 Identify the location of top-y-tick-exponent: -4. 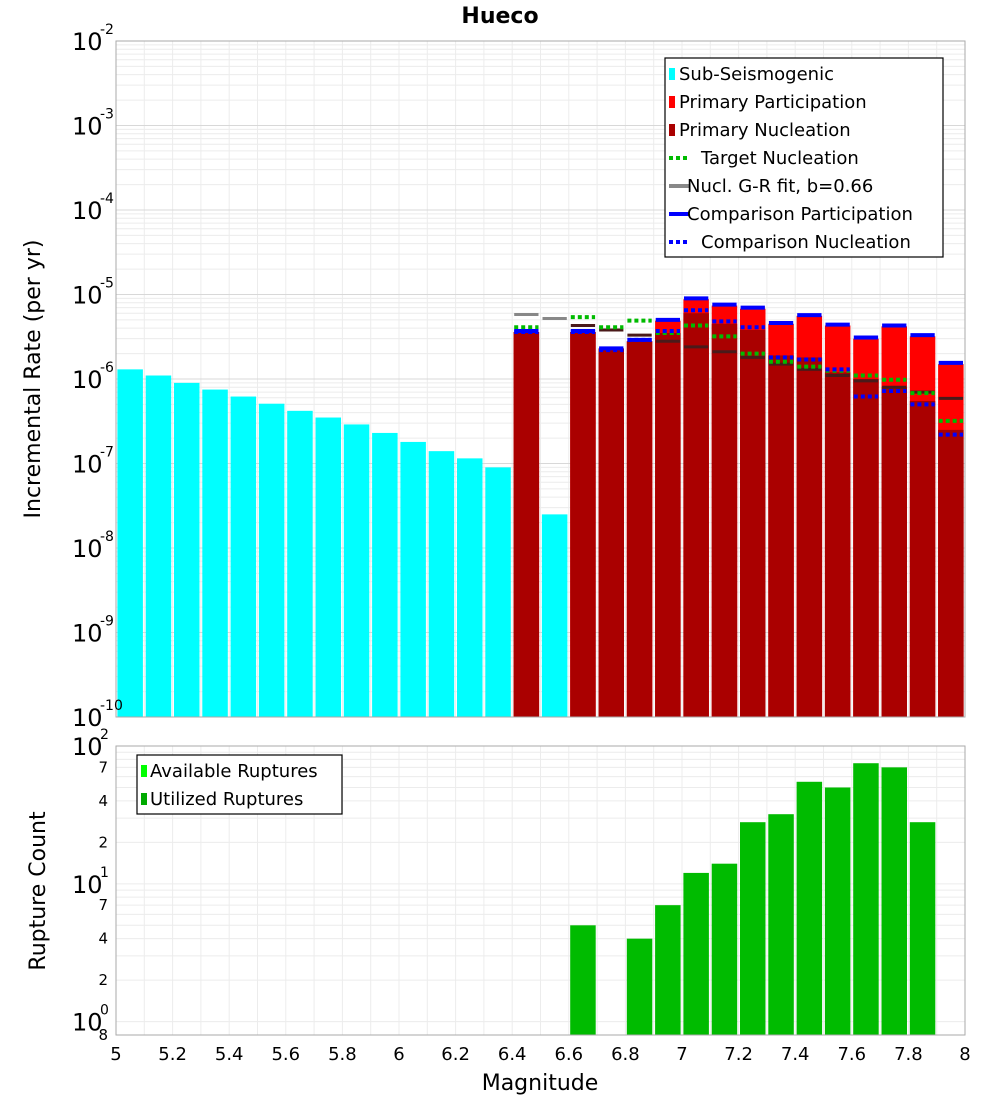
(107, 199).